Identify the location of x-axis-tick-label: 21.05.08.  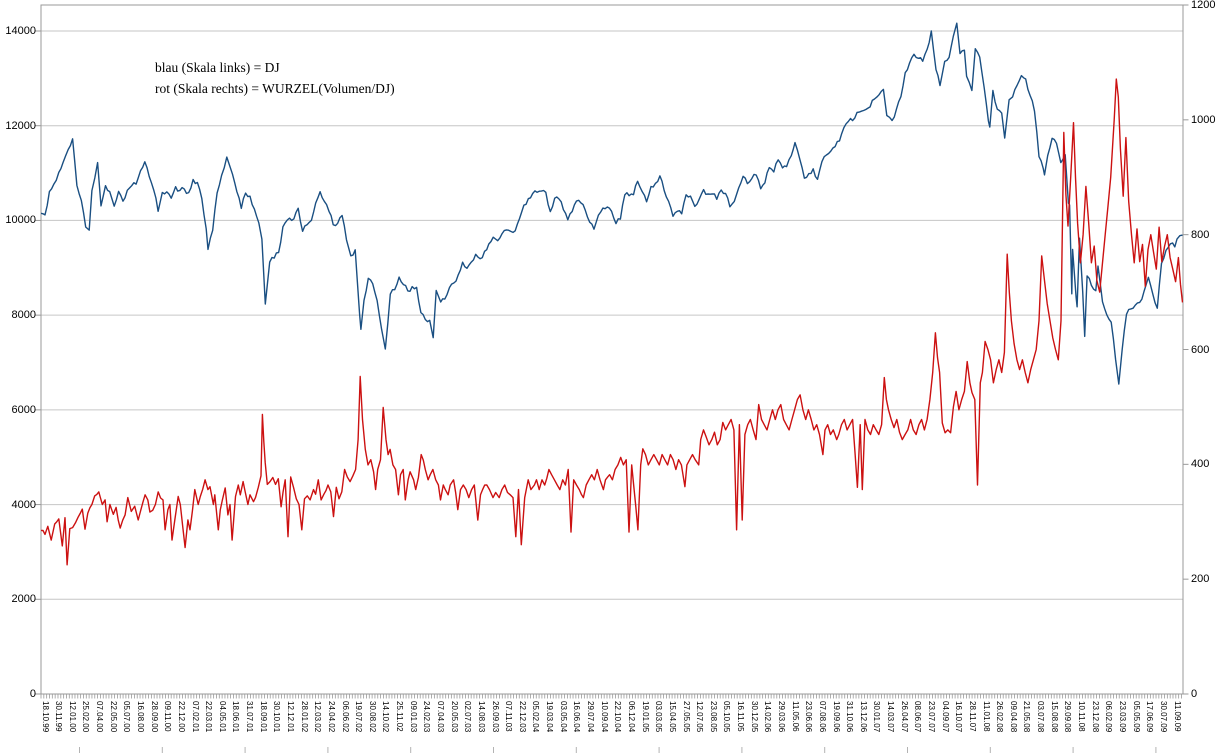
(1027, 717).